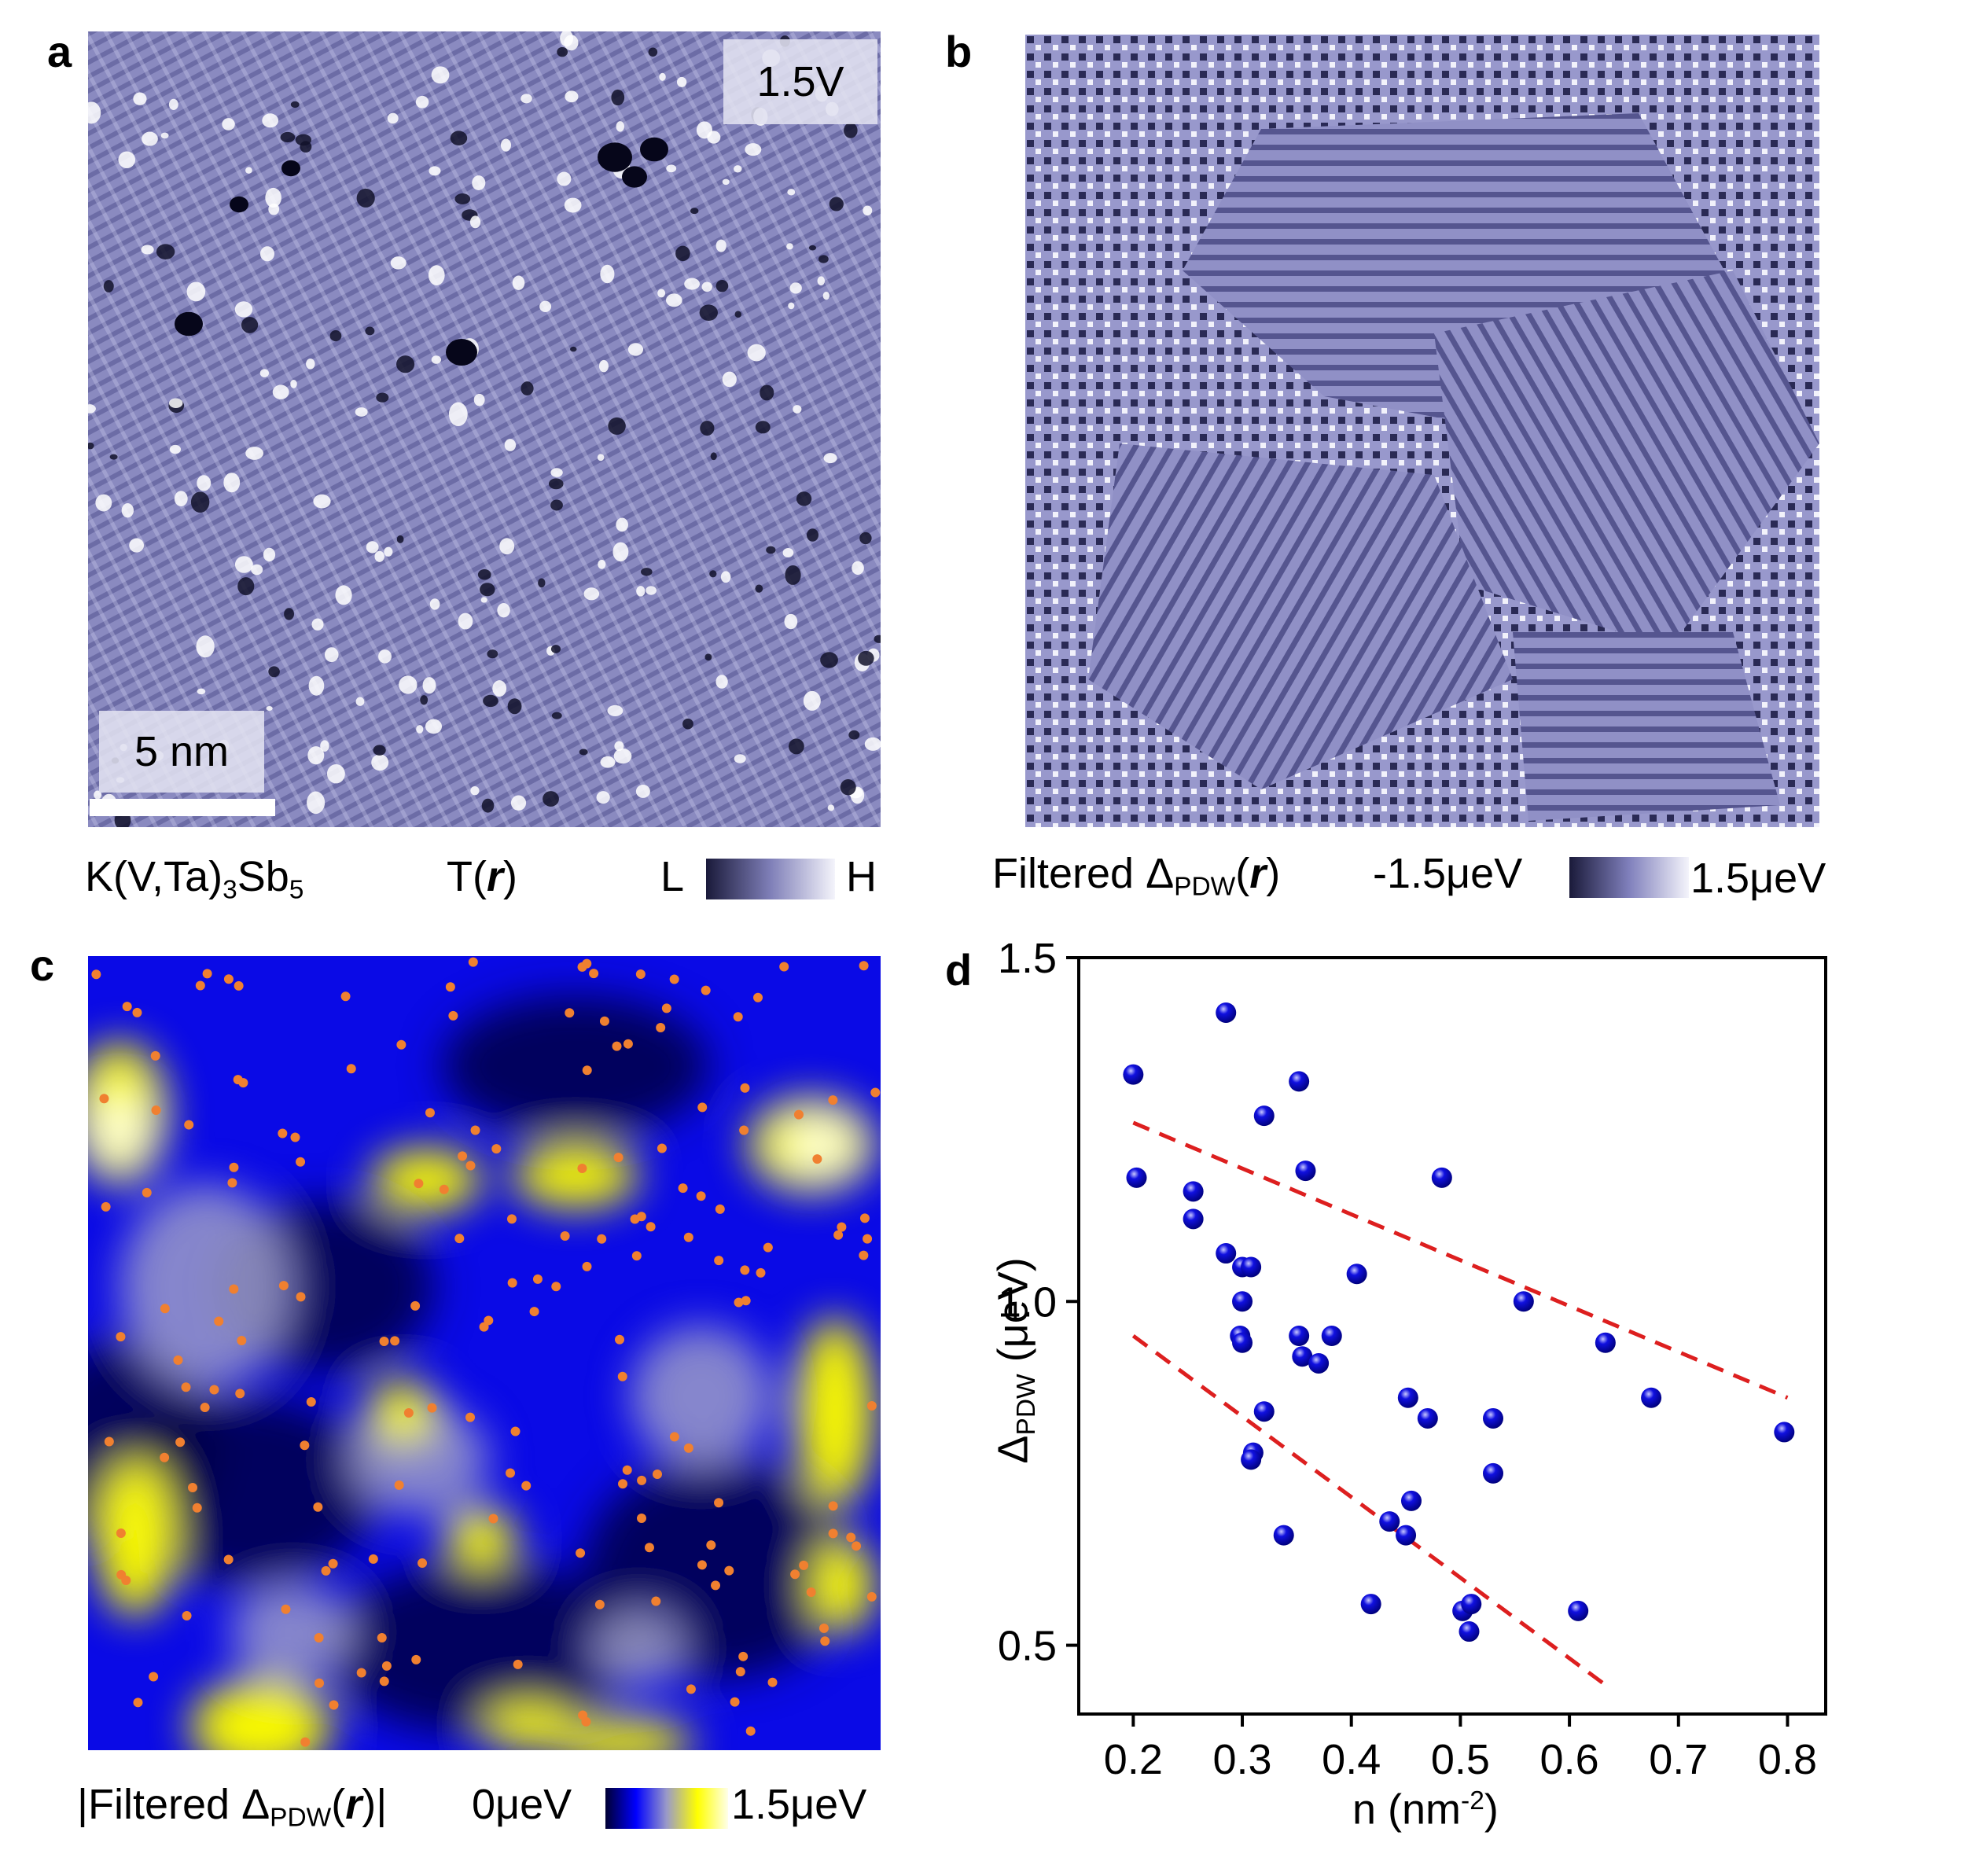 The width and height of the screenshot is (1968, 1876). I want to click on scale-bar-label: 5 nm, so click(181, 752).